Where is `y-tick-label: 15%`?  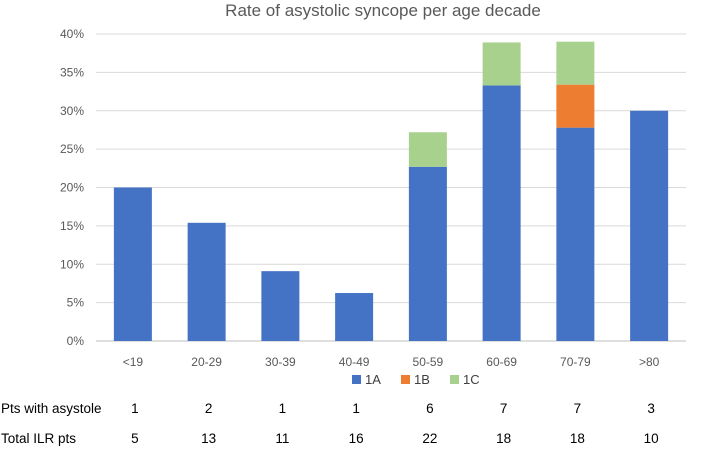
y-tick-label: 15% is located at coordinates (72, 226).